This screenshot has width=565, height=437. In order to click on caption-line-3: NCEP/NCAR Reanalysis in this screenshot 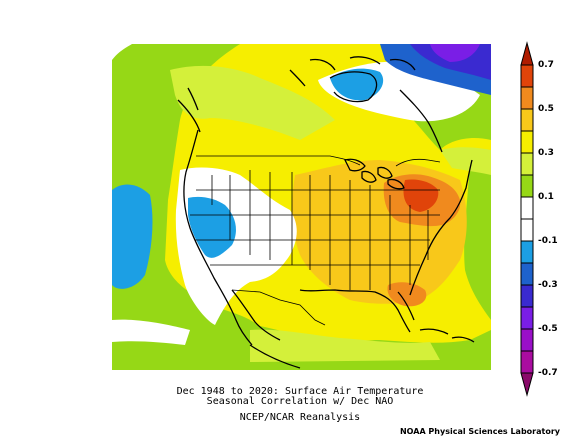, I will do `click(300, 417)`.